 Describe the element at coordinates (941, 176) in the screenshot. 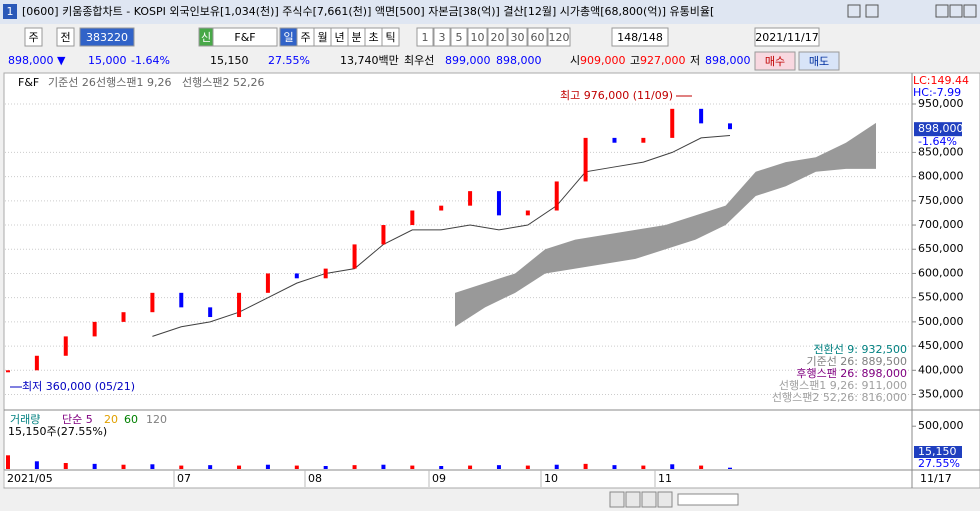

I see `y-tick-label: 800,000` at that location.